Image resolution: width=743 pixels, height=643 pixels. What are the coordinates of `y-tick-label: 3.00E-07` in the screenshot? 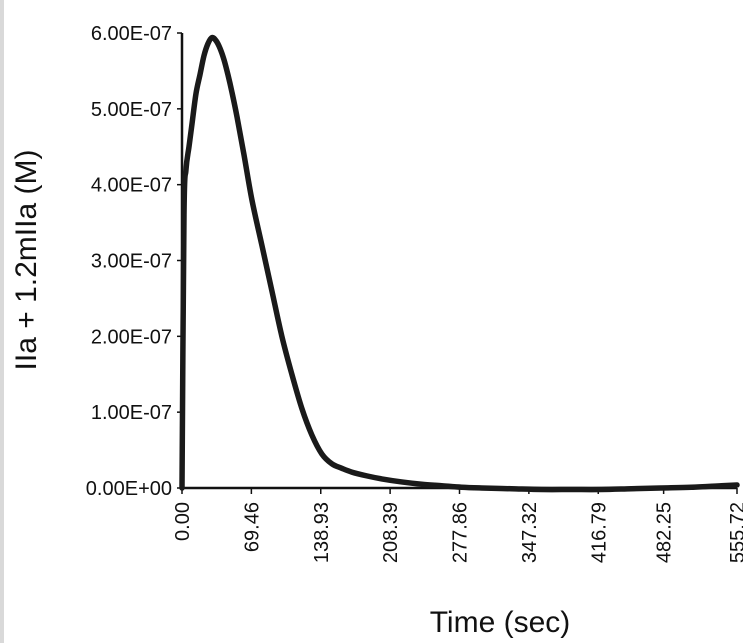 It's located at (131, 262).